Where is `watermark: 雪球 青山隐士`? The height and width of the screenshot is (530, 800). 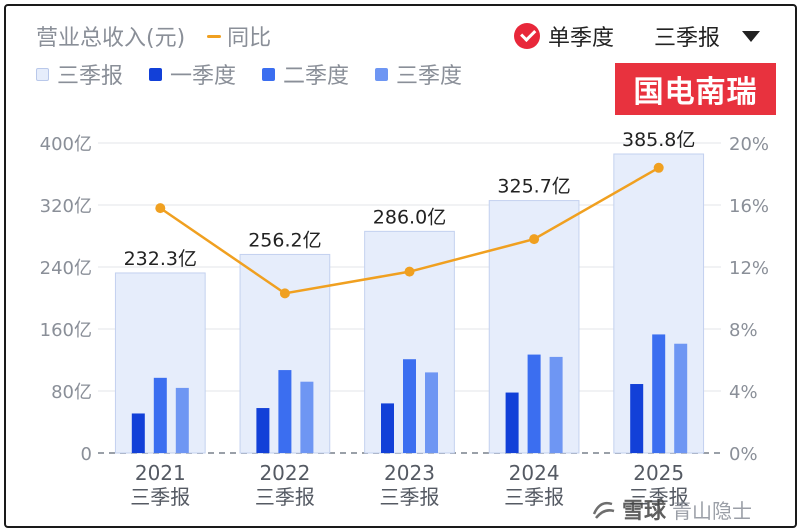 watermark: 雪球 青山隐士 is located at coordinates (671, 509).